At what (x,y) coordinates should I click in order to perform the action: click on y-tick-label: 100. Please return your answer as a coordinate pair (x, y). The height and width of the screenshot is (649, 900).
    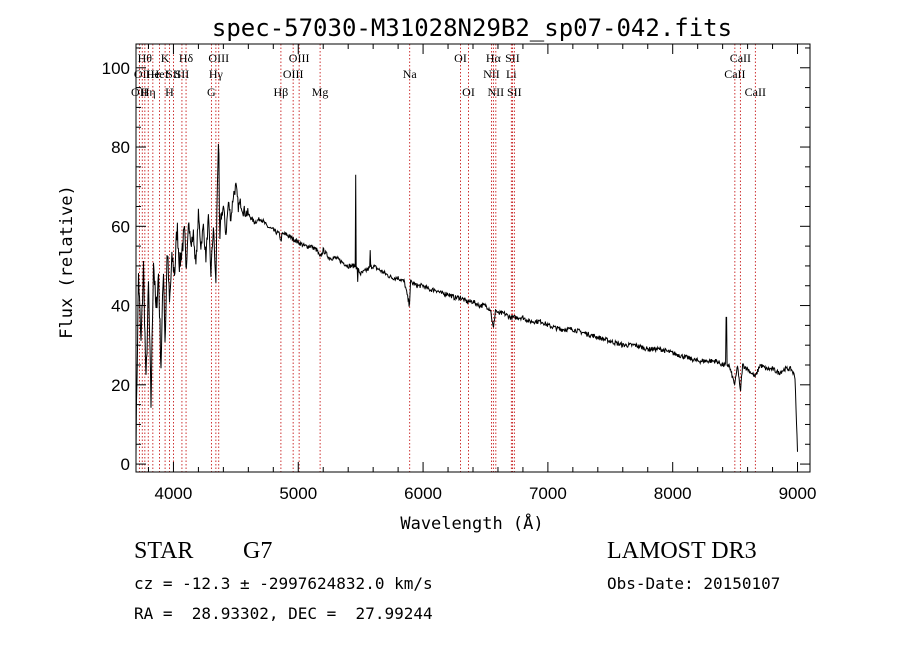
    Looking at the image, I should click on (116, 68).